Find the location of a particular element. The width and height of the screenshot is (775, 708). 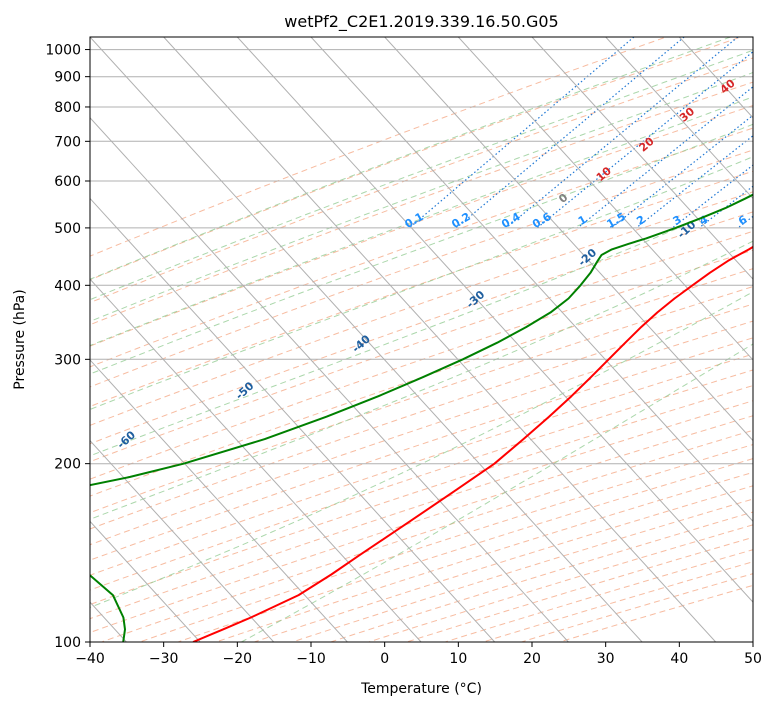

x-tick-label: −10 is located at coordinates (311, 659).